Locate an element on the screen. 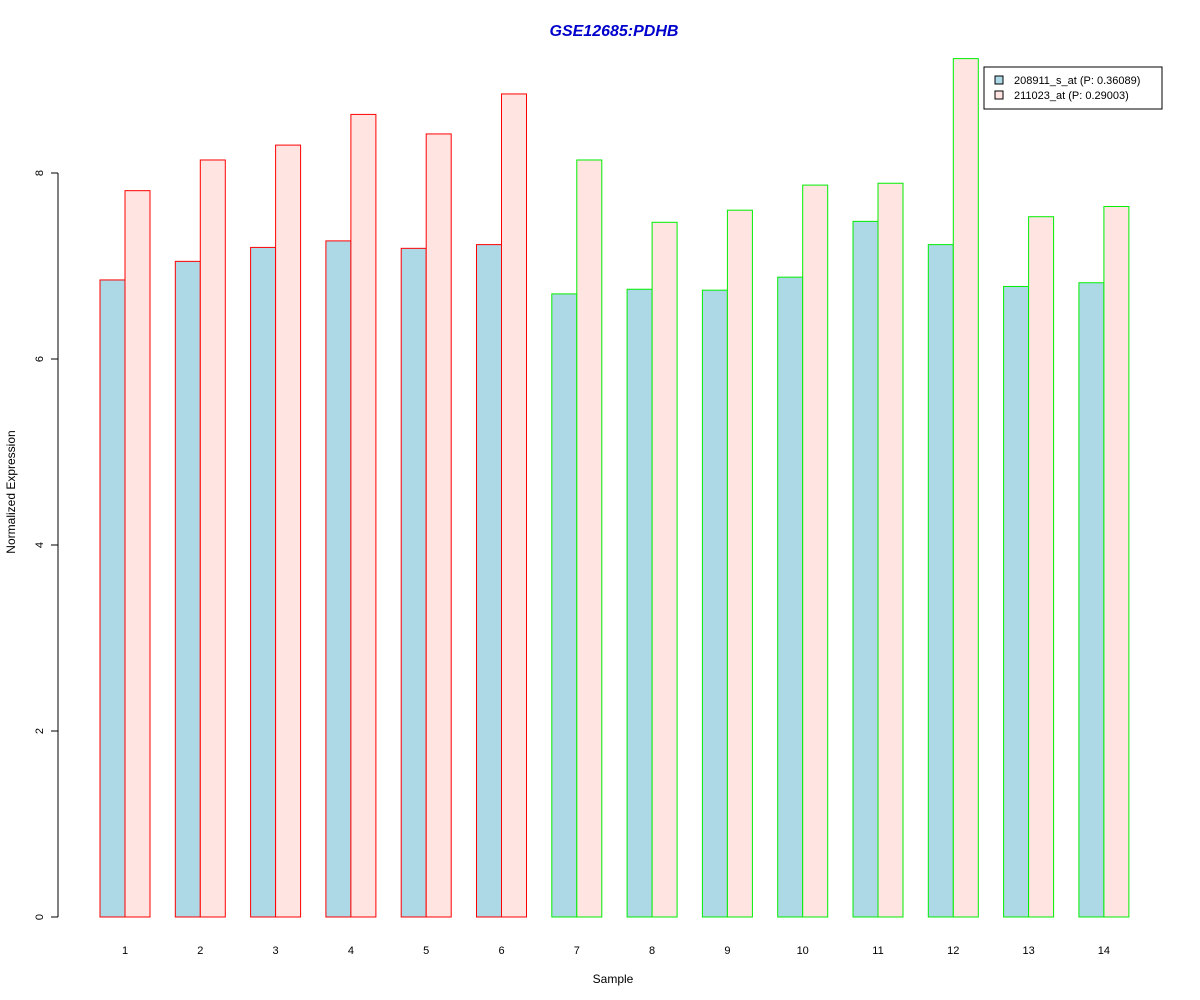 The height and width of the screenshot is (1000, 1200). x-tick-label: 1 is located at coordinates (125, 951).